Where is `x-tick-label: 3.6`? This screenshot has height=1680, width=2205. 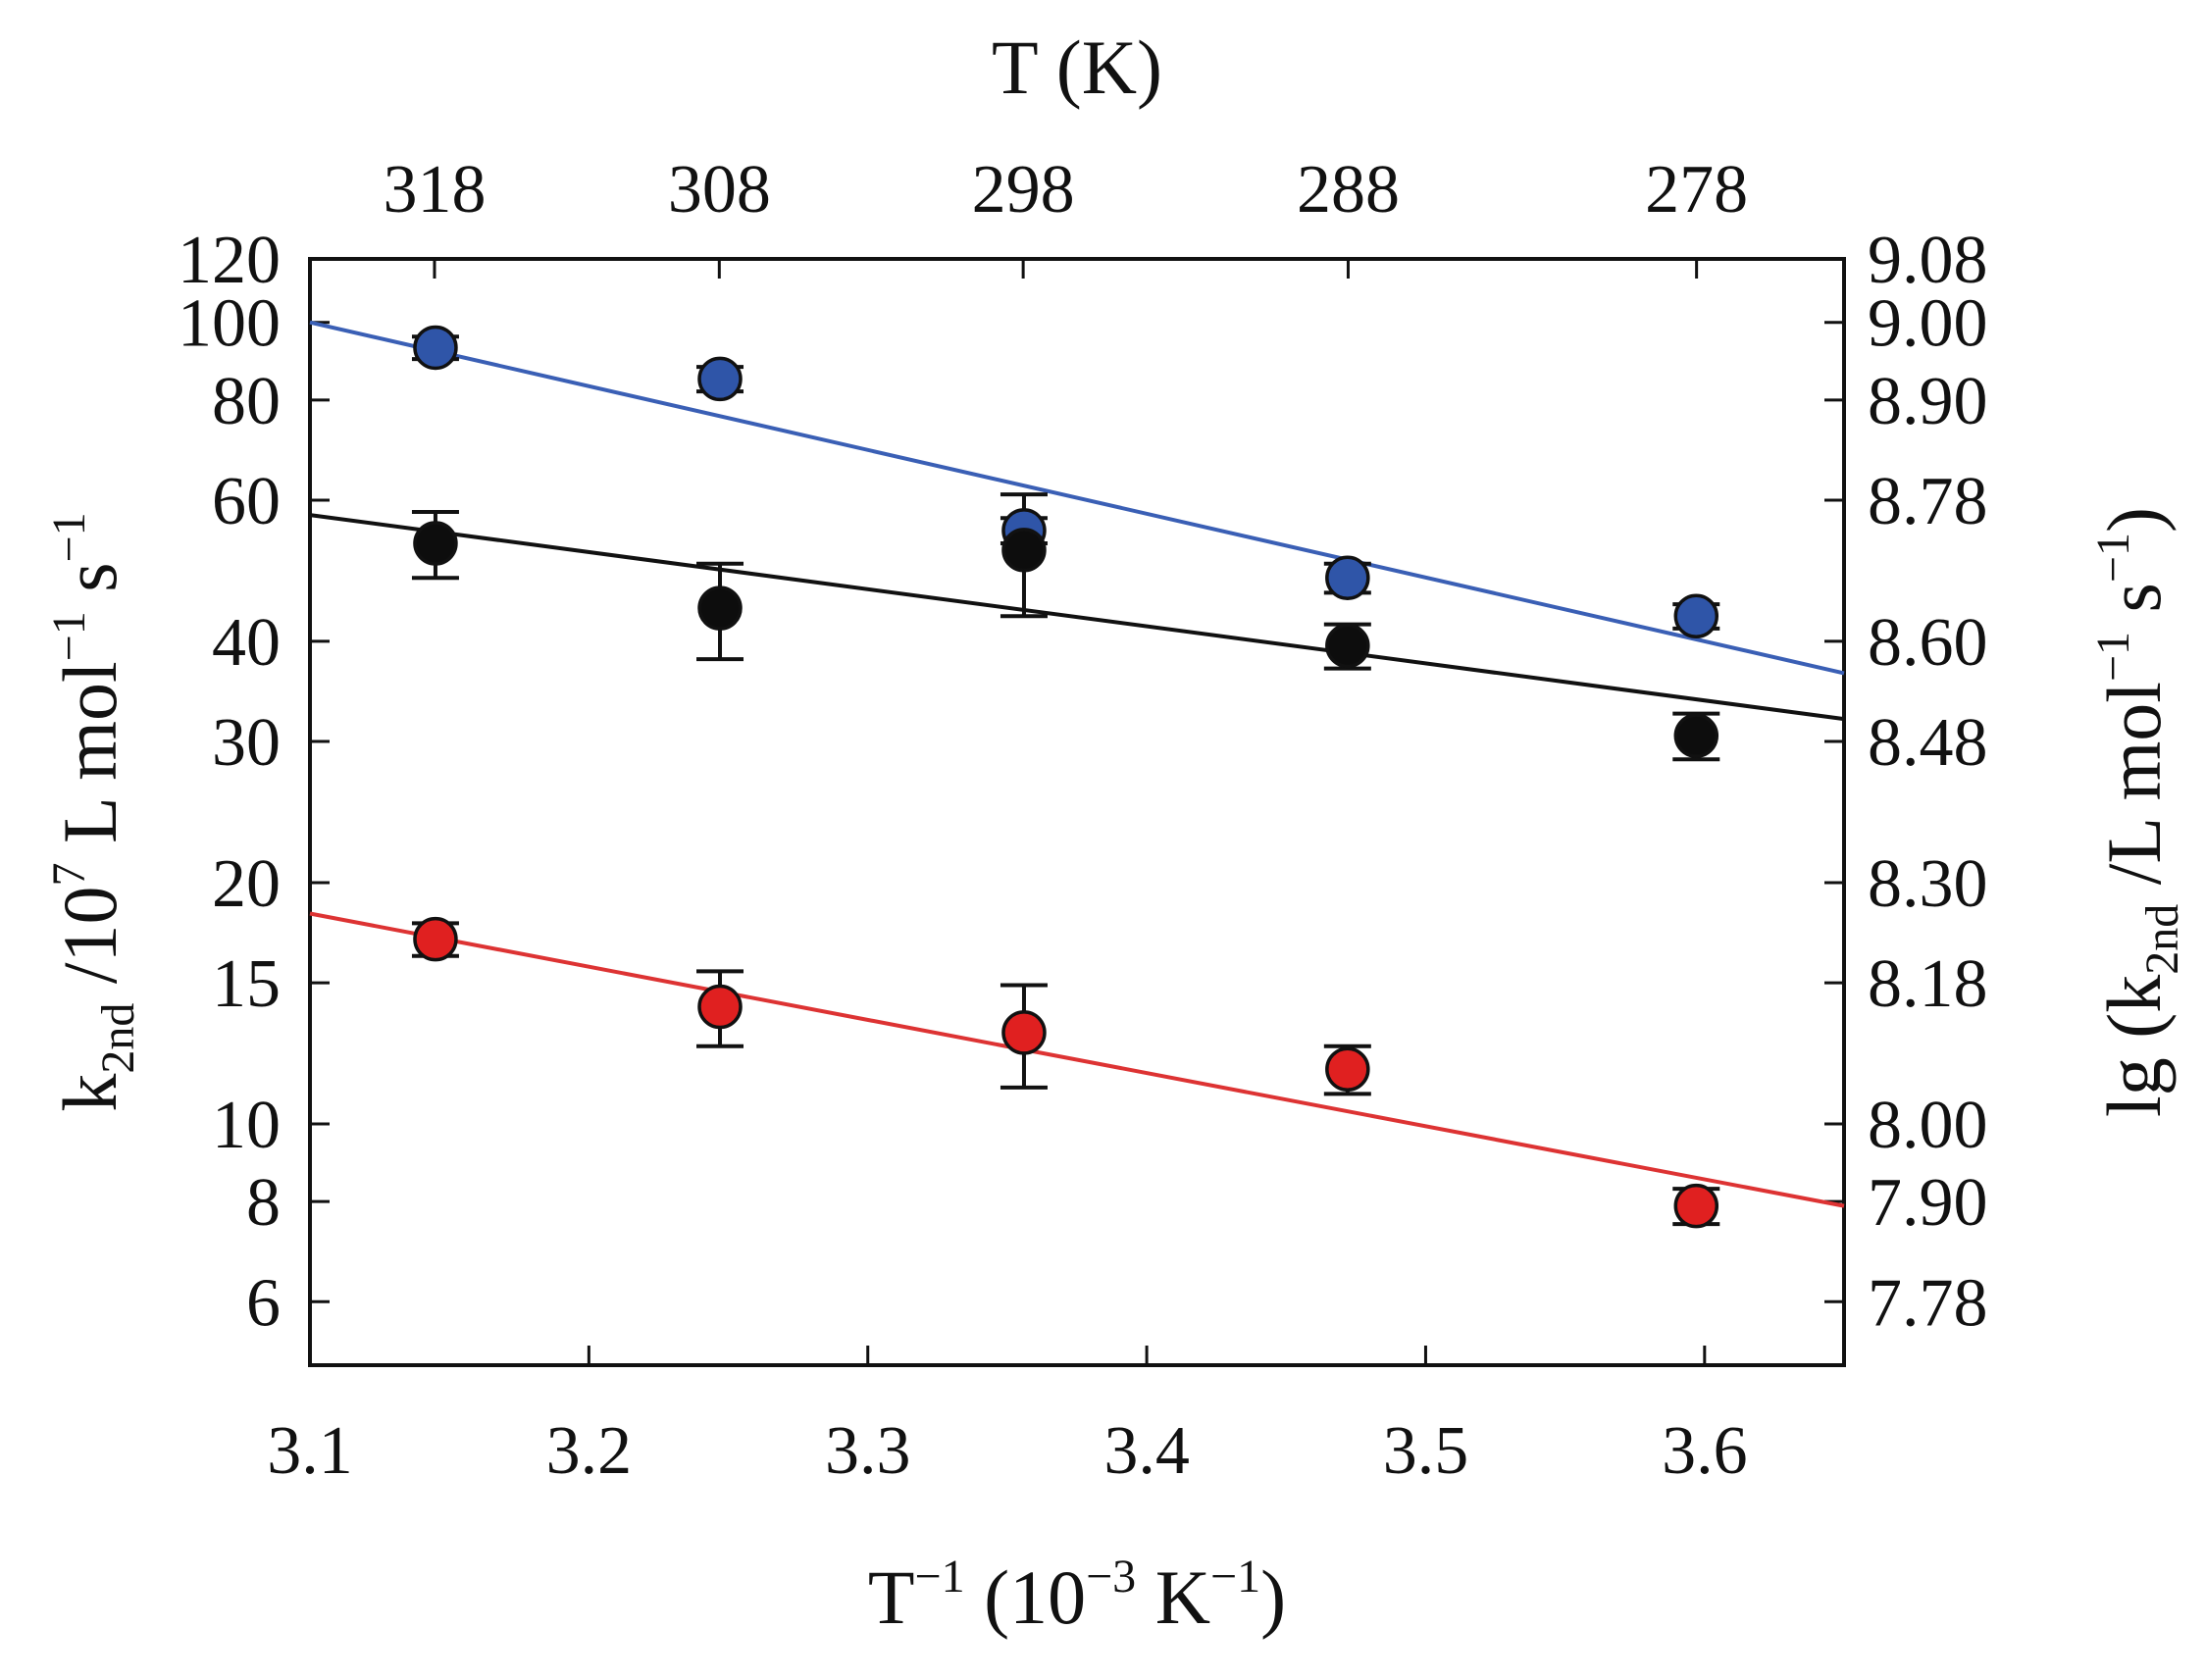 x-tick-label: 3.6 is located at coordinates (1705, 1451).